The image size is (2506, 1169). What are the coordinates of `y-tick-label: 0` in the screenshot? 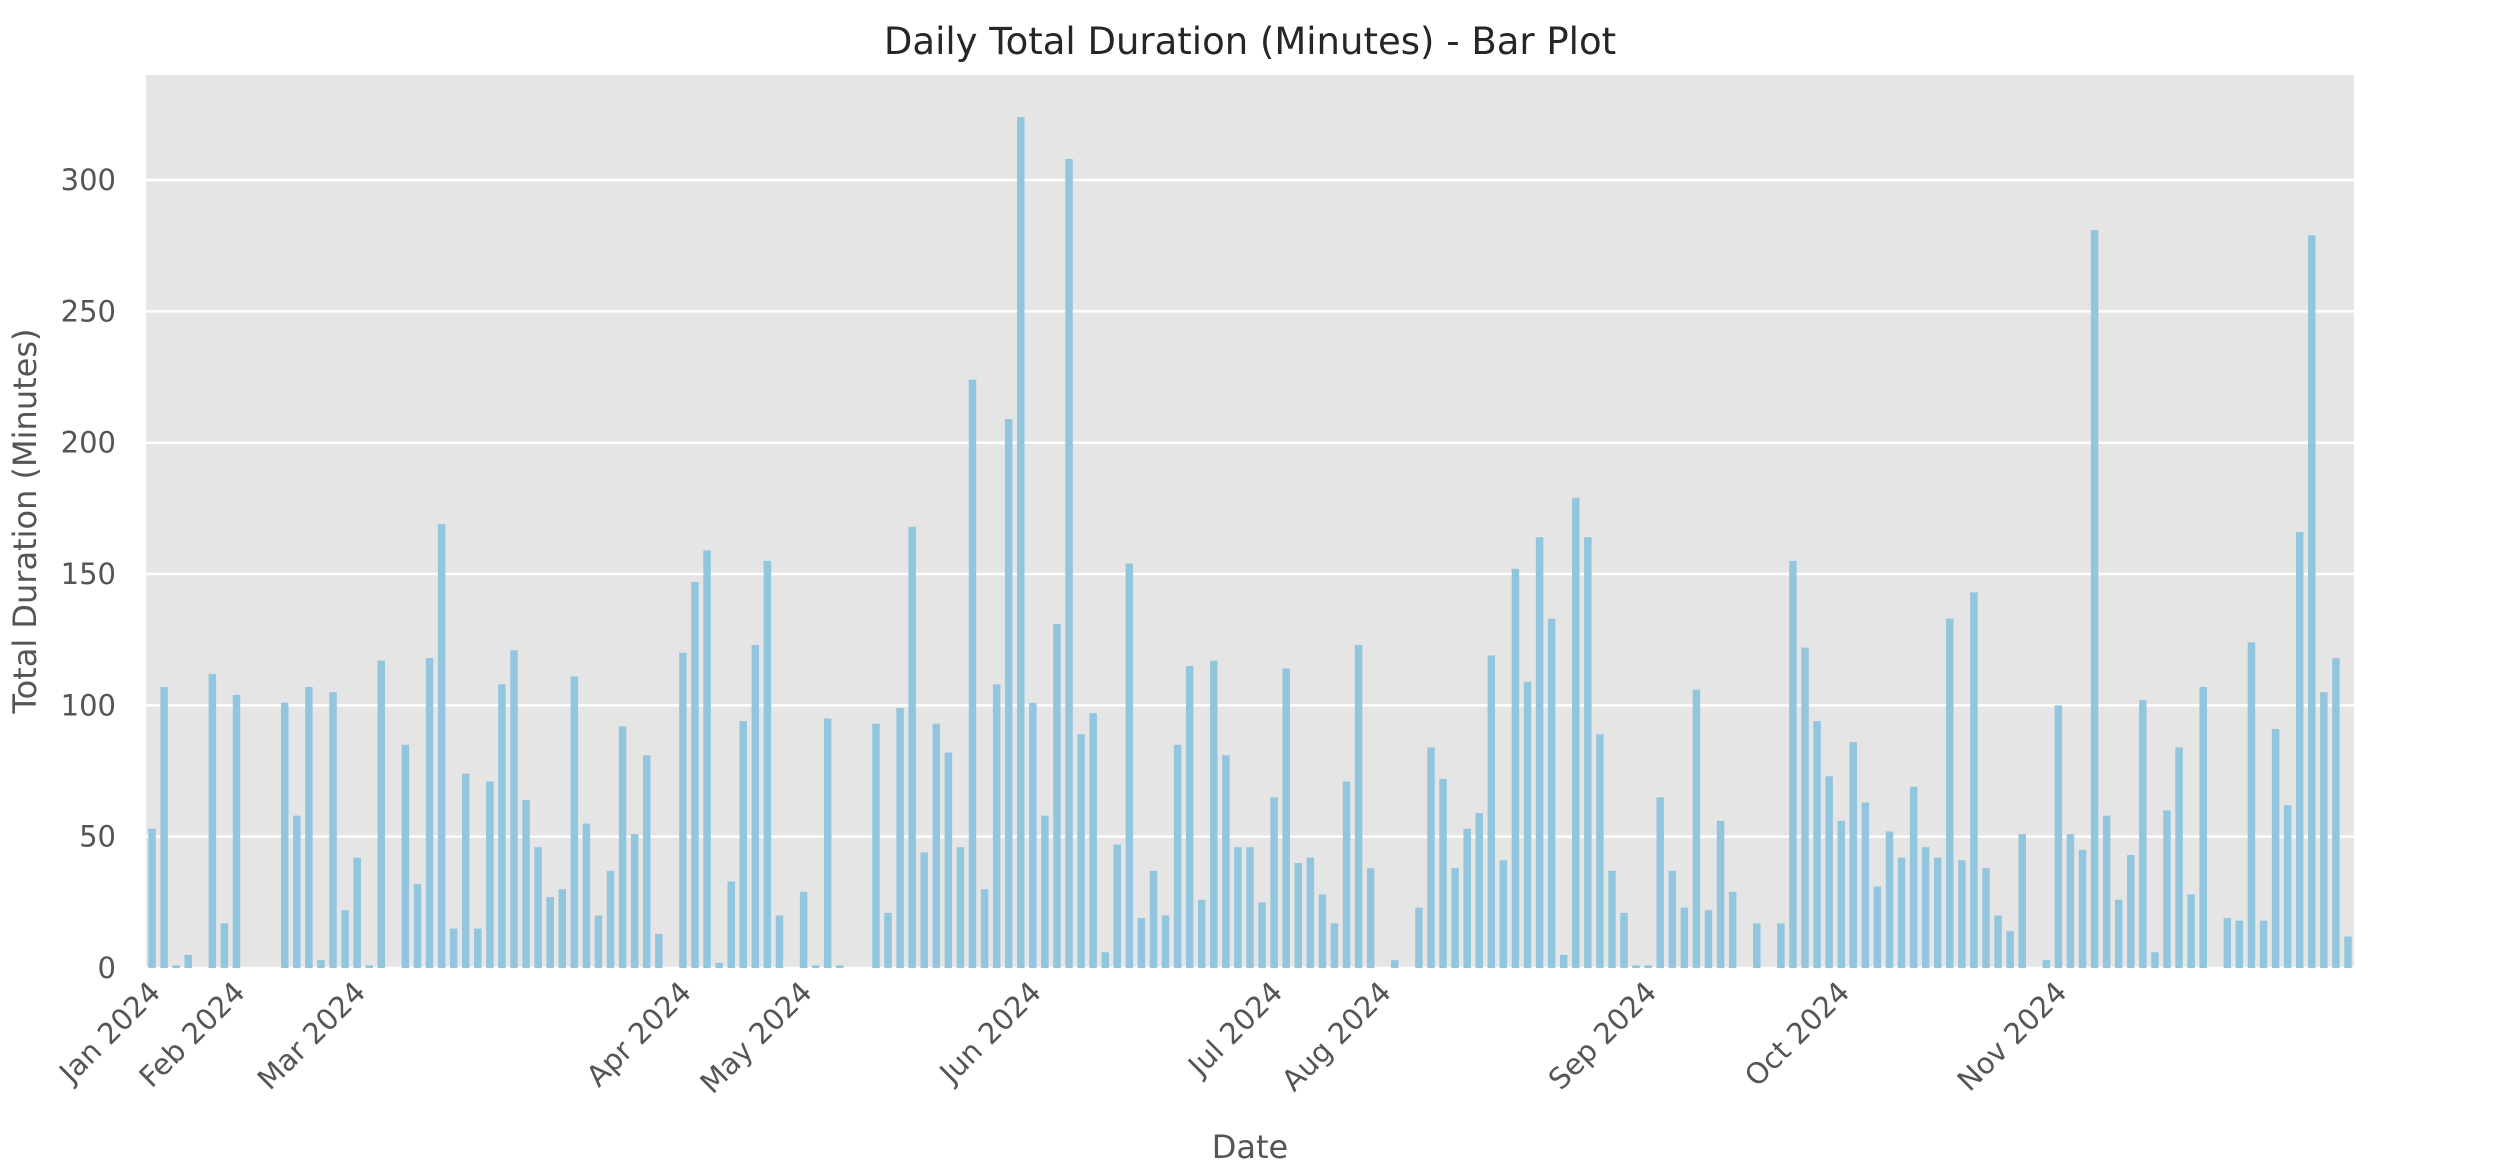 It's located at (107, 968).